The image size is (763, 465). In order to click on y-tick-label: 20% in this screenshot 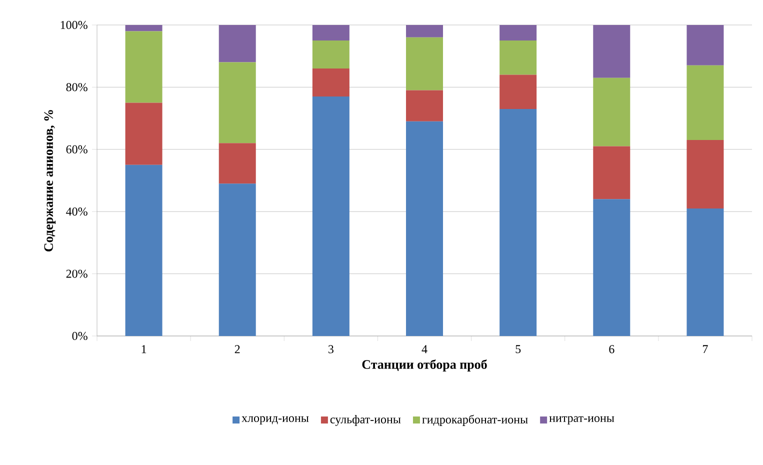, I will do `click(77, 274)`.